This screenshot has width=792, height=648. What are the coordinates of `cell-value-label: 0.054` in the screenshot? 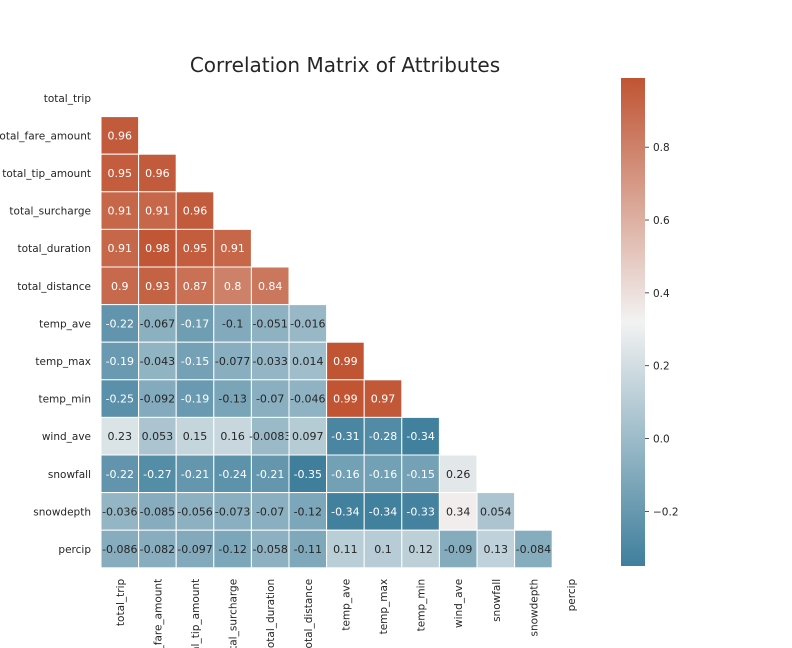 It's located at (496, 511).